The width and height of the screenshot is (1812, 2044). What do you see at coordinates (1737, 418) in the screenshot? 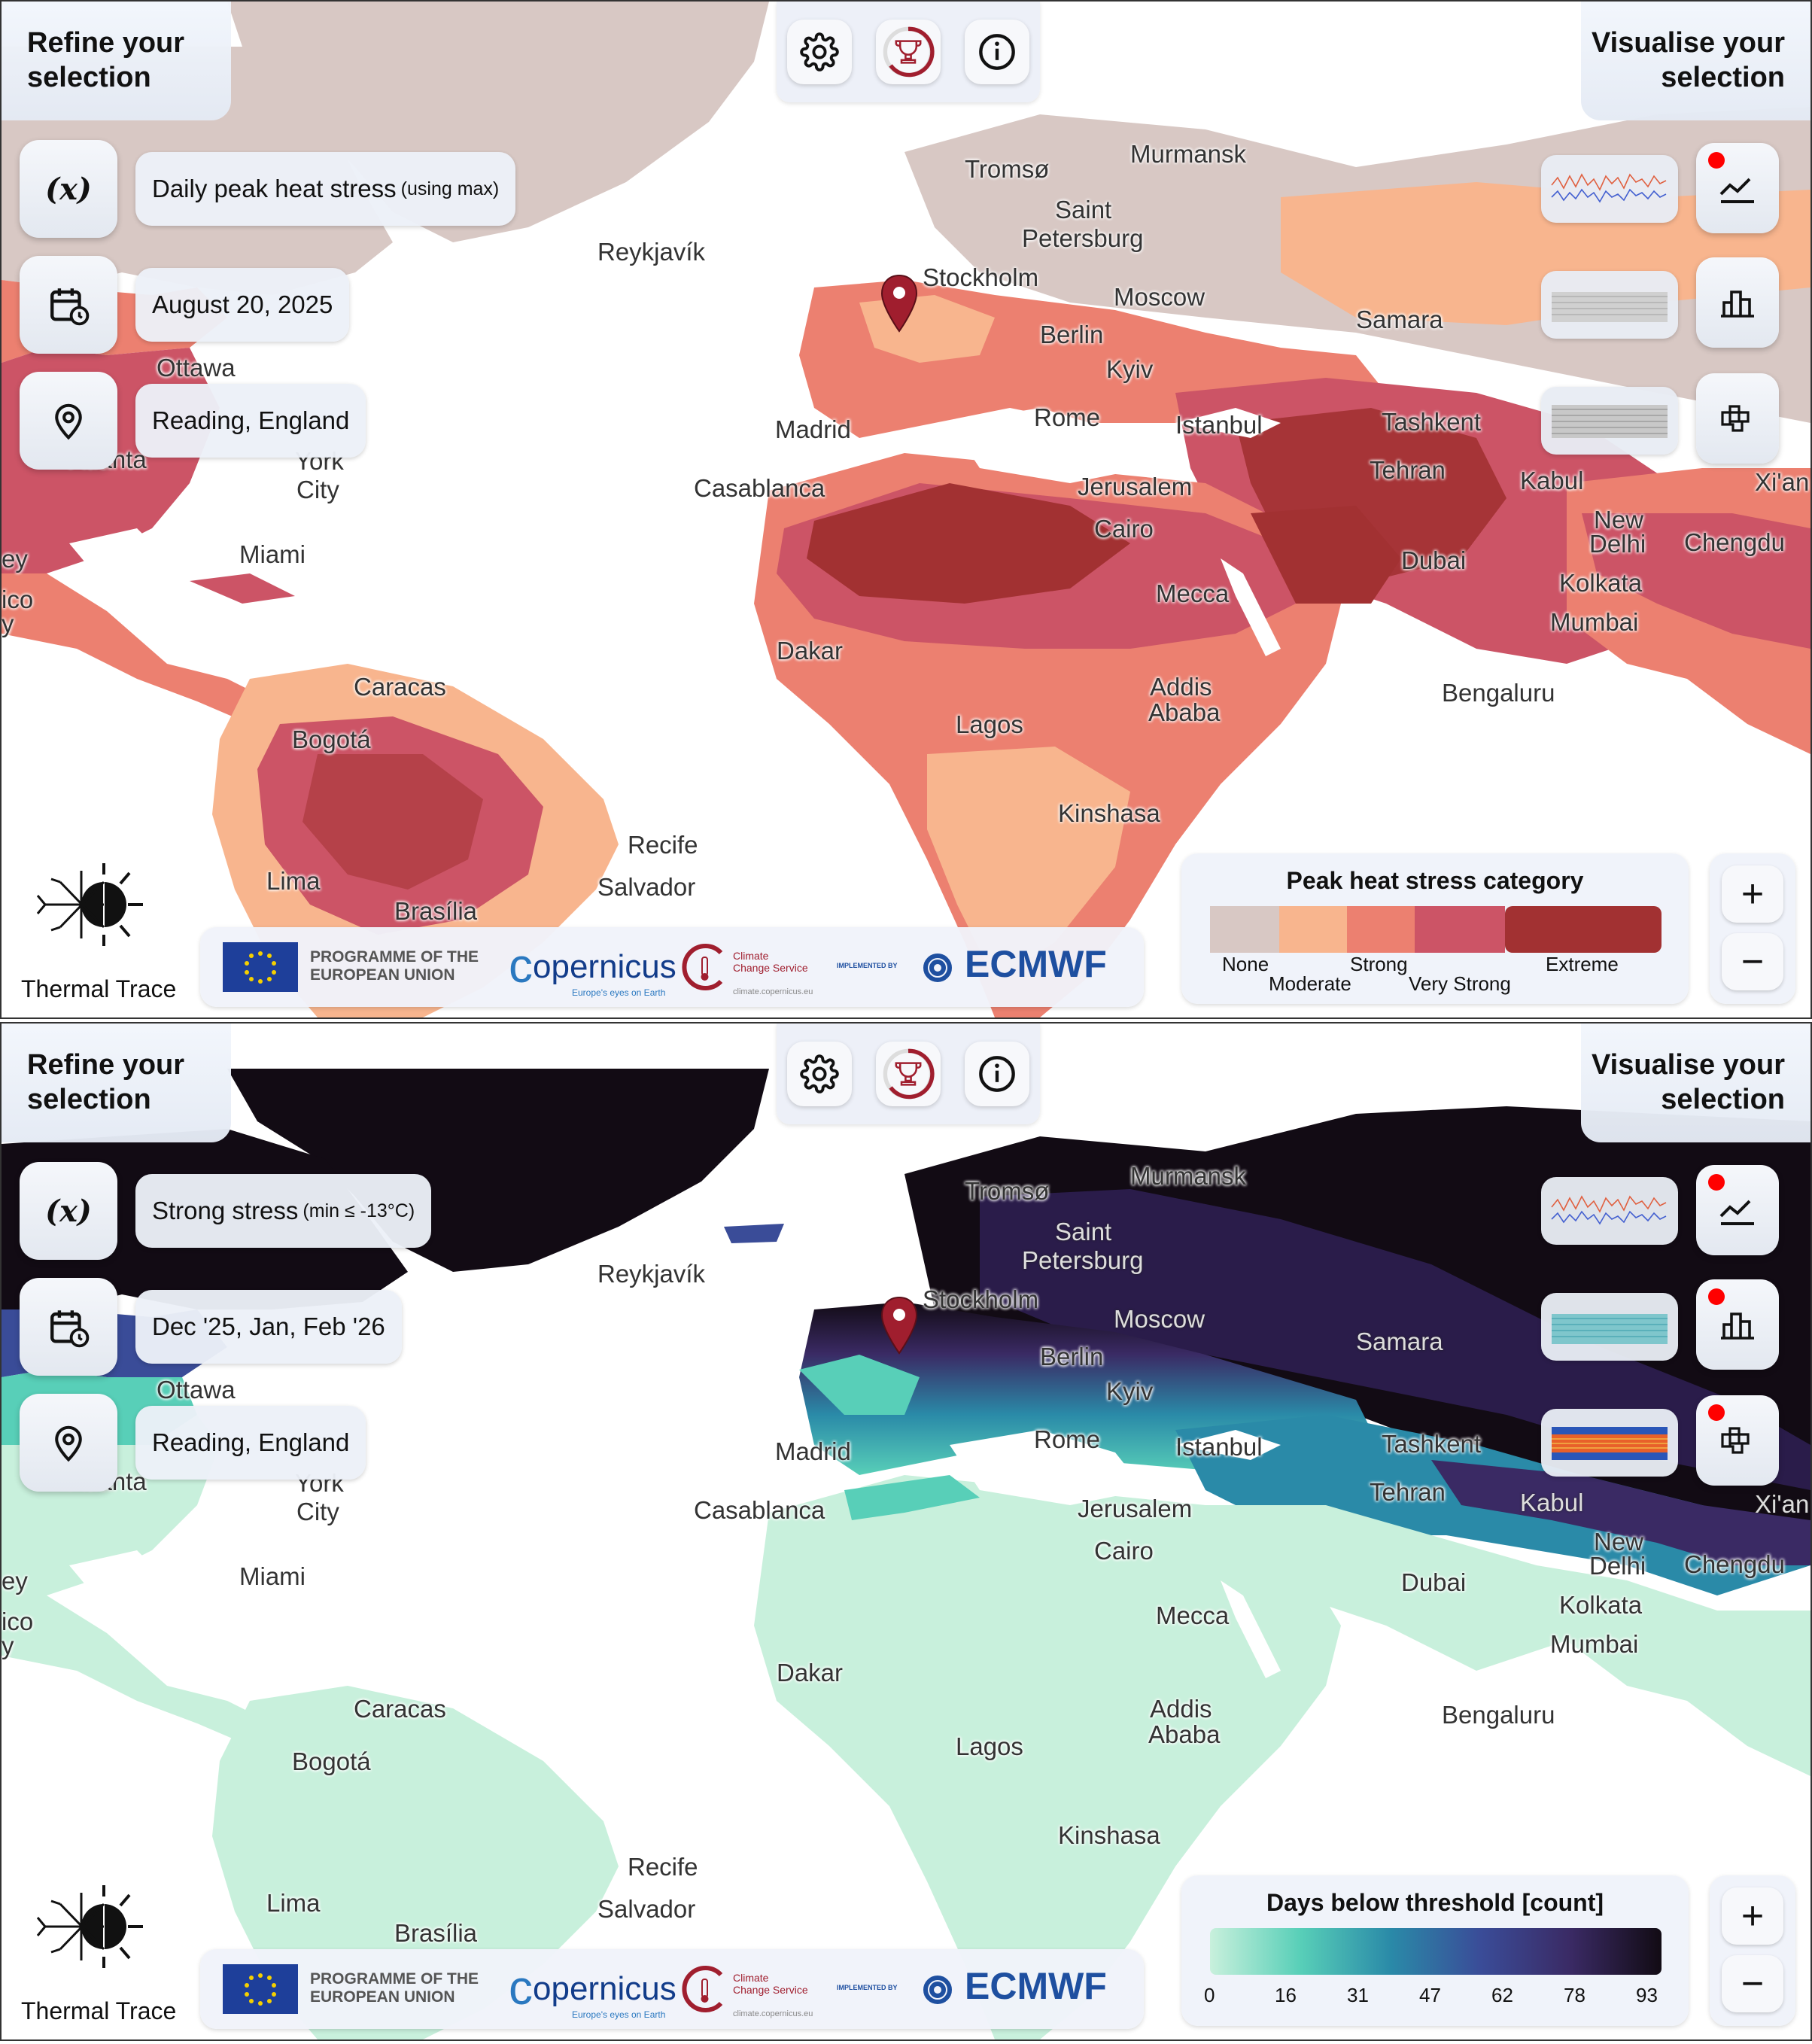
I see `heatmap-button` at bounding box center [1737, 418].